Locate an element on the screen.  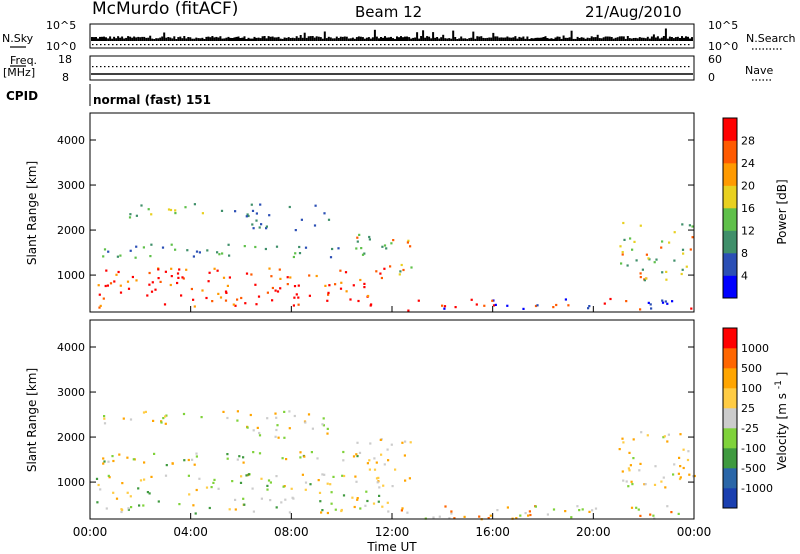
nsearch-tick-top: 10^5 is located at coordinates (723, 25).